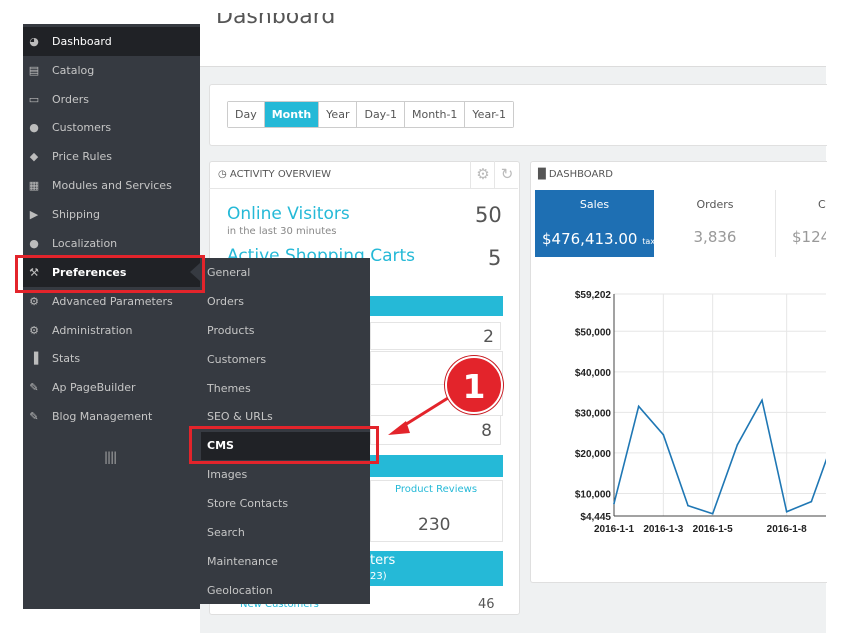 Image resolution: width=850 pixels, height=633 pixels. What do you see at coordinates (542, 174) in the screenshot?
I see `bar-chart-icon: █` at bounding box center [542, 174].